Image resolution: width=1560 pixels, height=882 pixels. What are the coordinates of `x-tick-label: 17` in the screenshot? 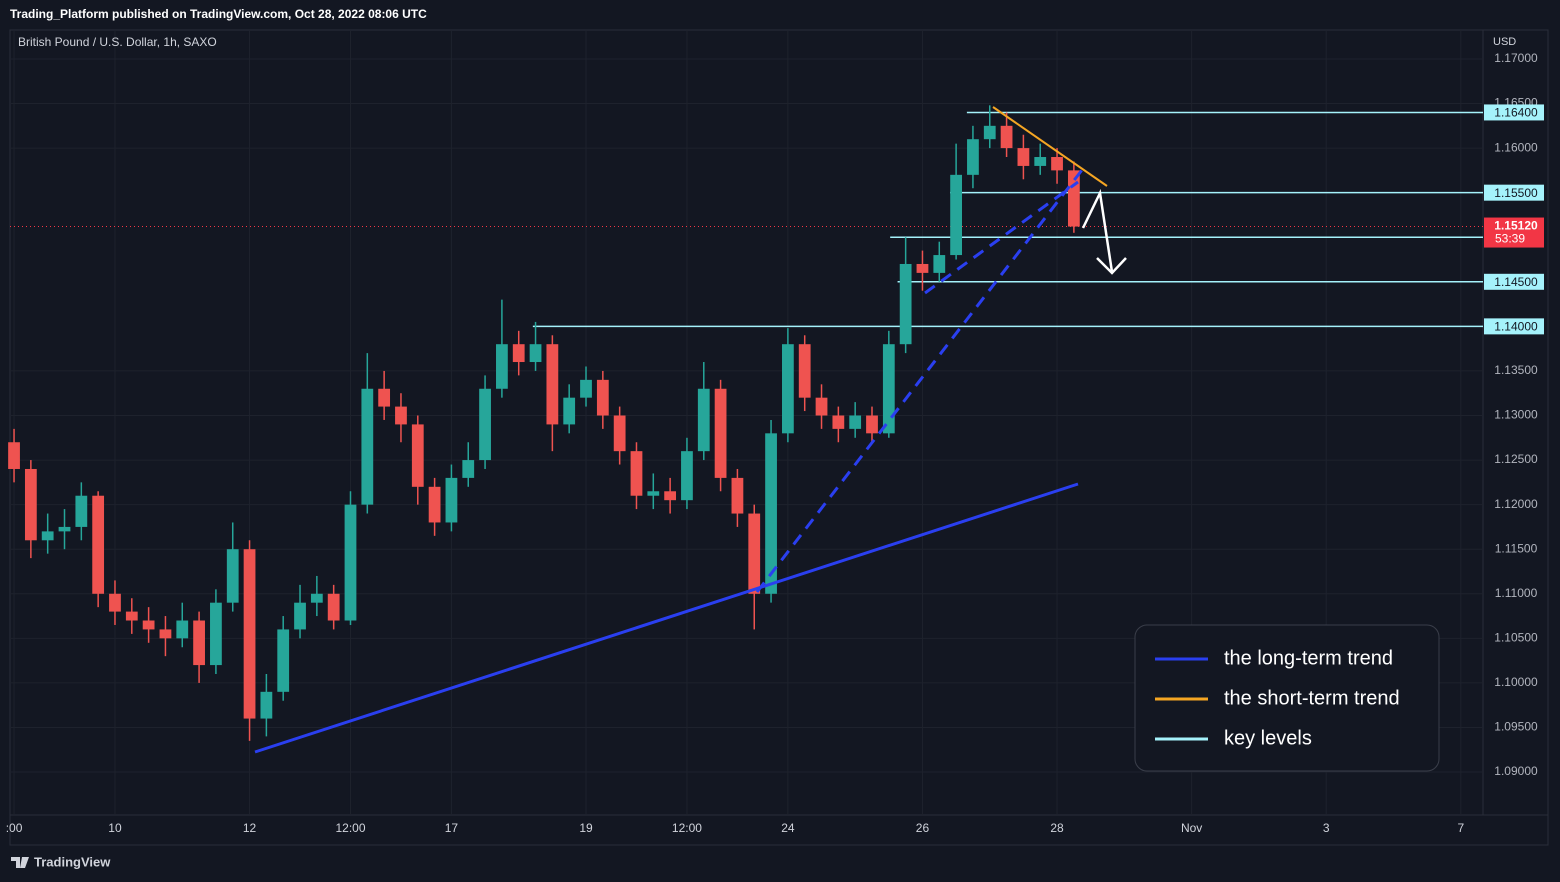 It's located at (452, 828).